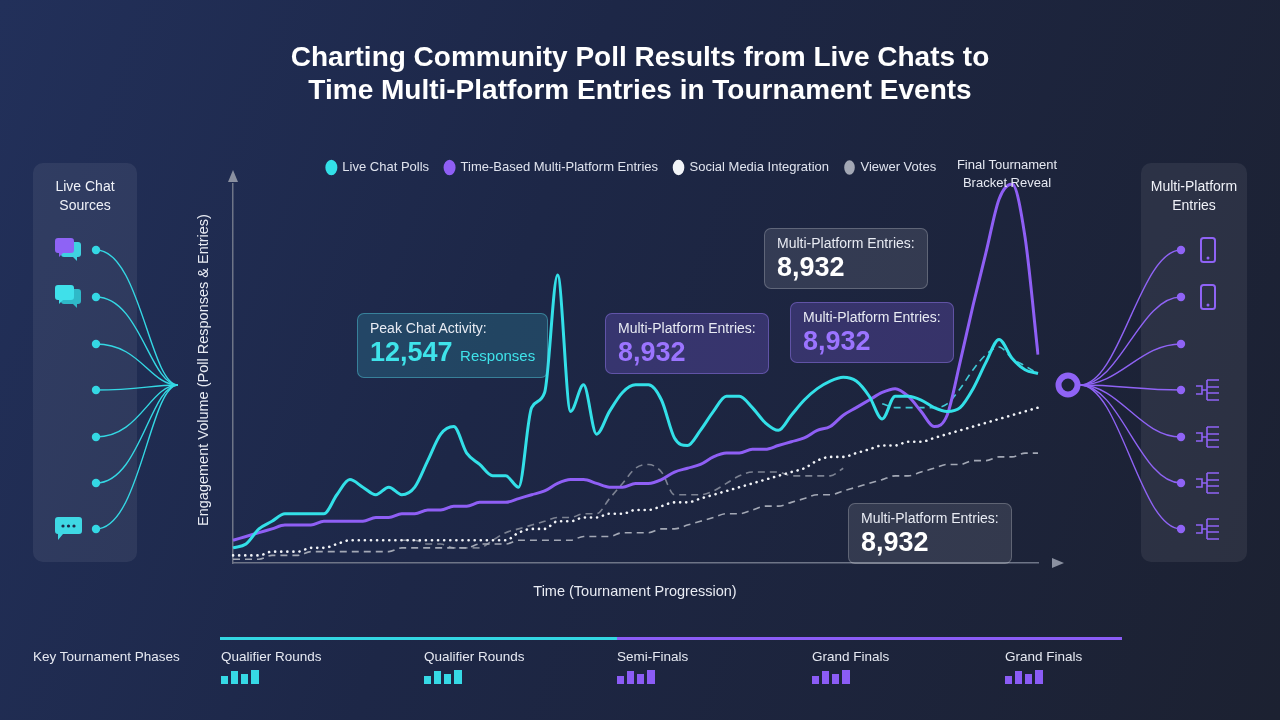 Image resolution: width=1280 pixels, height=720 pixels. I want to click on text: Key Tournament Phases, so click(106, 656).